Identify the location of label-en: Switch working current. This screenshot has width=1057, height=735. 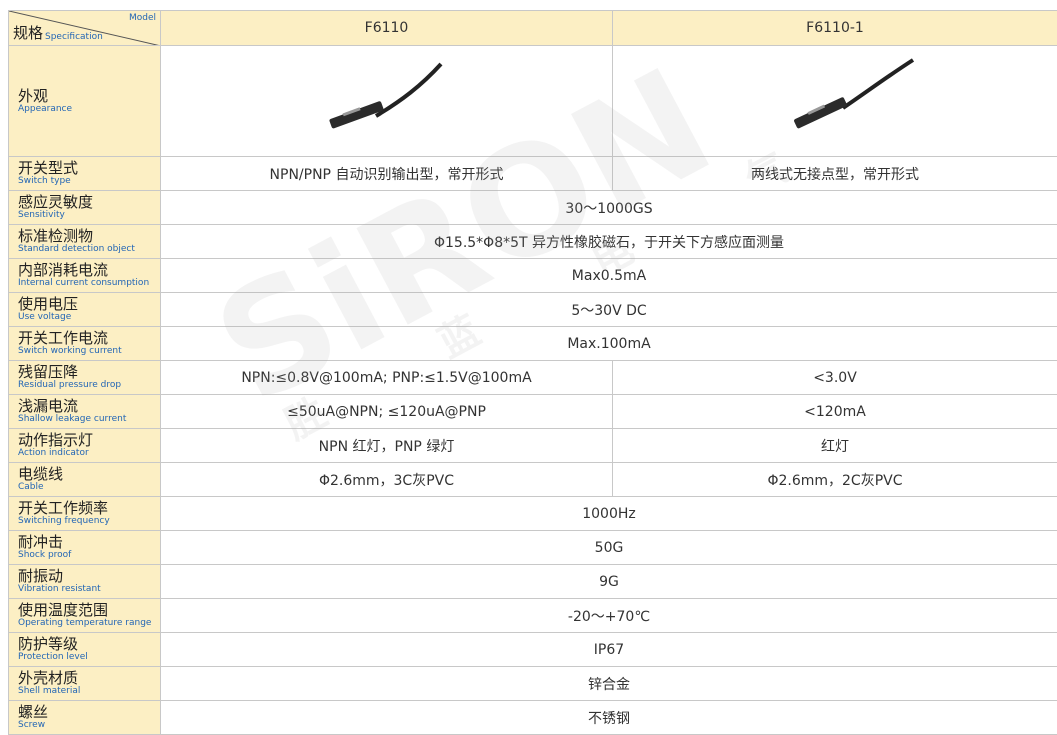
(89, 351).